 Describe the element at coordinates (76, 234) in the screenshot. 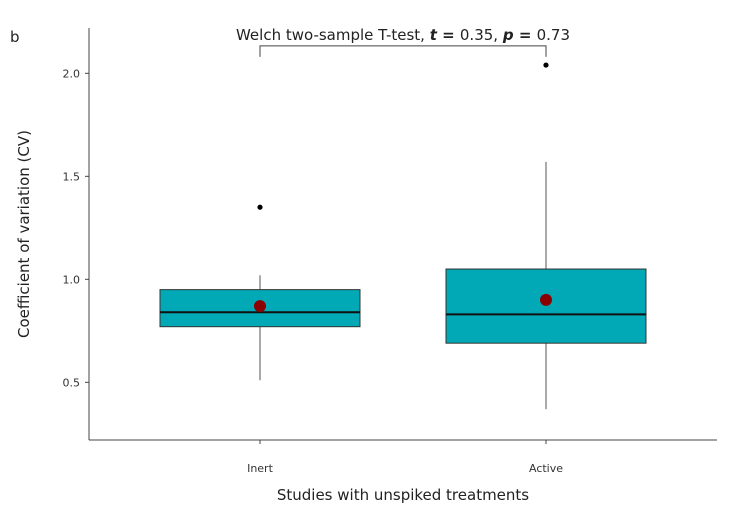

I see `y-axis: 0.5 1.0 1.5 2.0` at that location.